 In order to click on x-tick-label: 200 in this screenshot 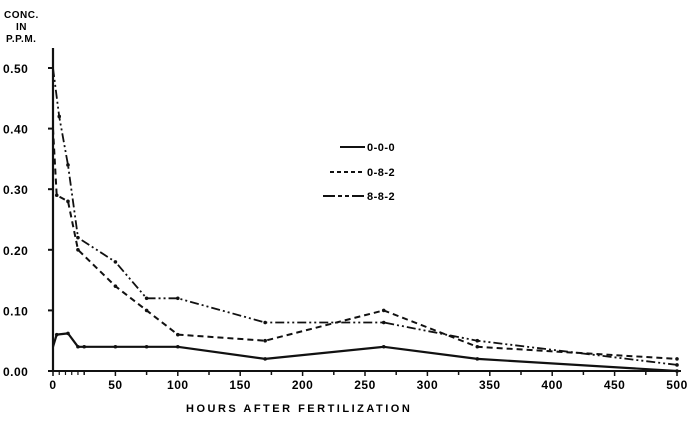, I will do `click(303, 385)`.